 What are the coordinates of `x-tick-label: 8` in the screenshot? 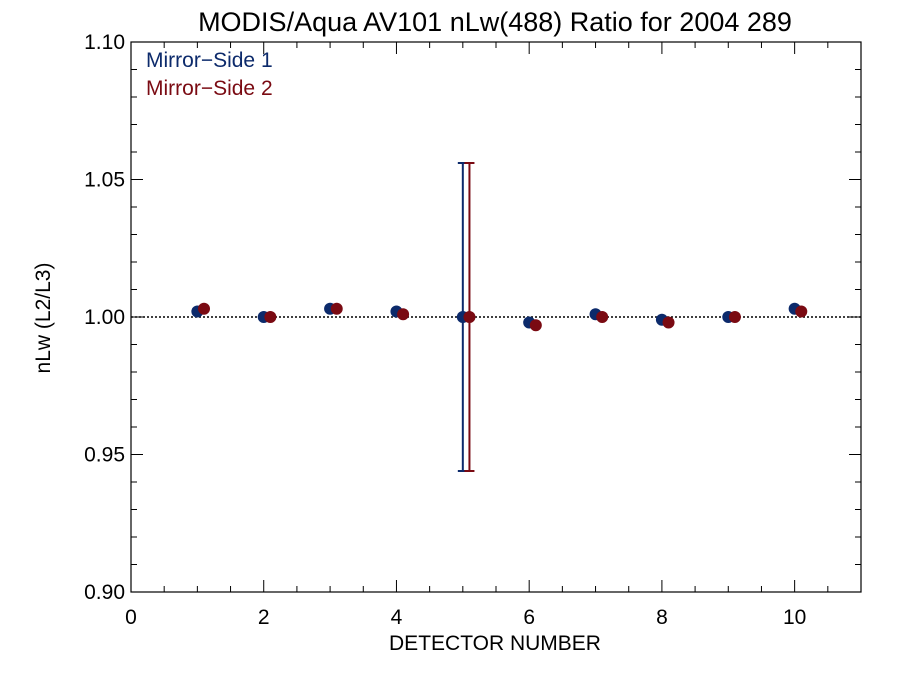 It's located at (662, 617).